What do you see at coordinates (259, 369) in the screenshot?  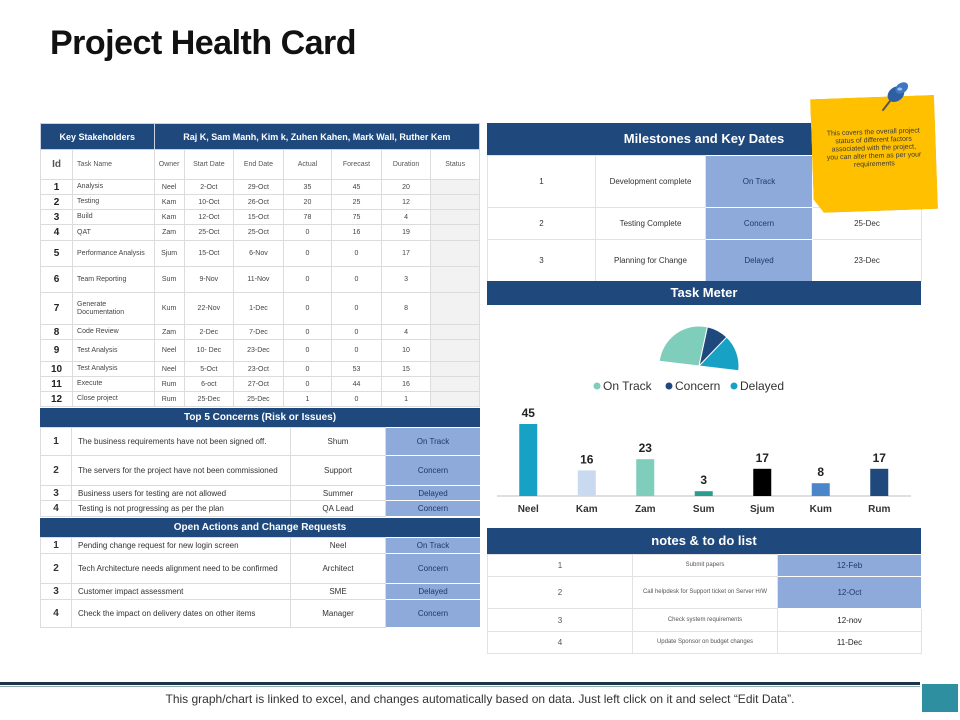 I see `task-row: 10 Test Analysis Neel 5-Oct 23-Oct 0 53 15` at bounding box center [259, 369].